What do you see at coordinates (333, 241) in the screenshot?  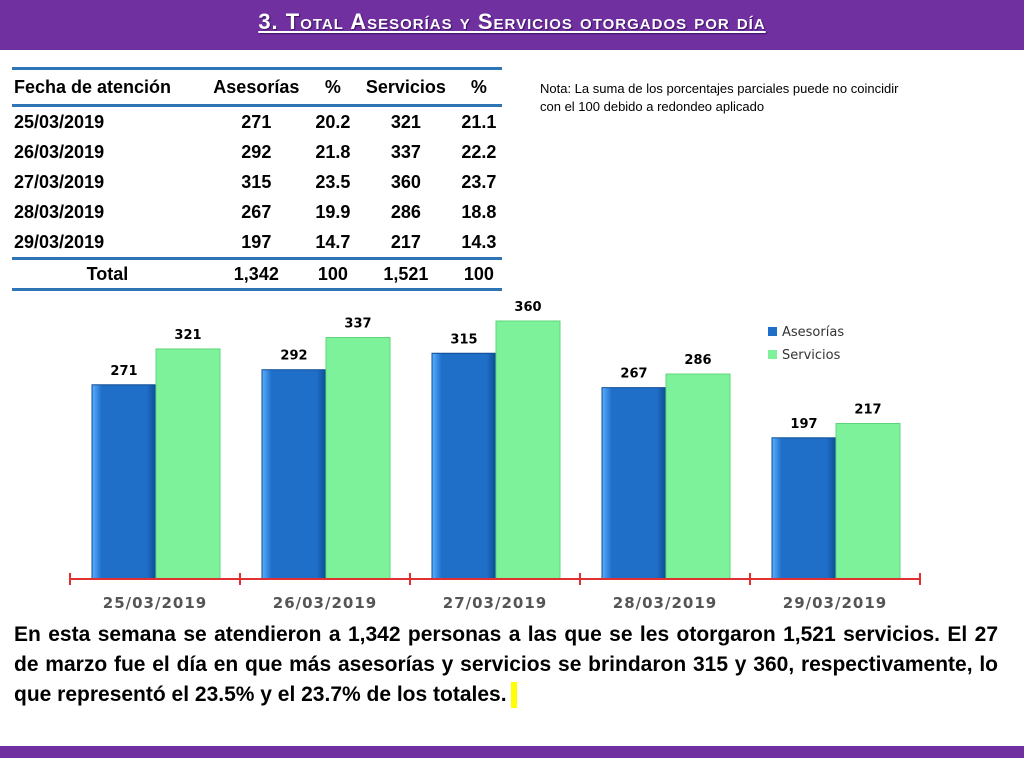 I see `table-cell: 14.7` at bounding box center [333, 241].